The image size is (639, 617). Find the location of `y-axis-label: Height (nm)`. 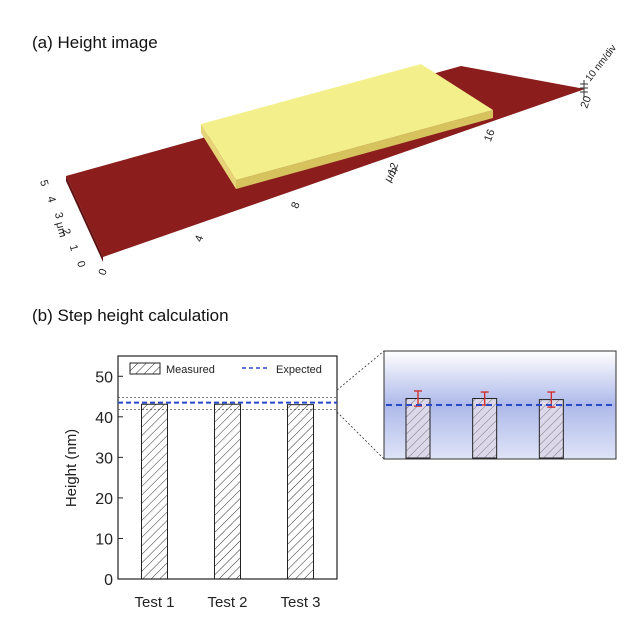

y-axis-label: Height (nm) is located at coordinates (71, 468).